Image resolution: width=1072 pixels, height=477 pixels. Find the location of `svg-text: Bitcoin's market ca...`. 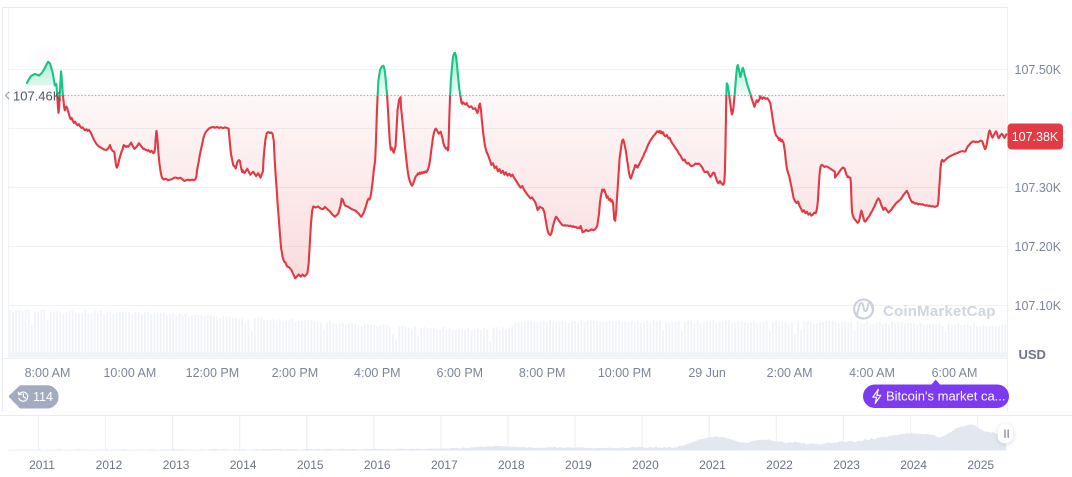

svg-text: Bitcoin's market ca... is located at coordinates (946, 396).